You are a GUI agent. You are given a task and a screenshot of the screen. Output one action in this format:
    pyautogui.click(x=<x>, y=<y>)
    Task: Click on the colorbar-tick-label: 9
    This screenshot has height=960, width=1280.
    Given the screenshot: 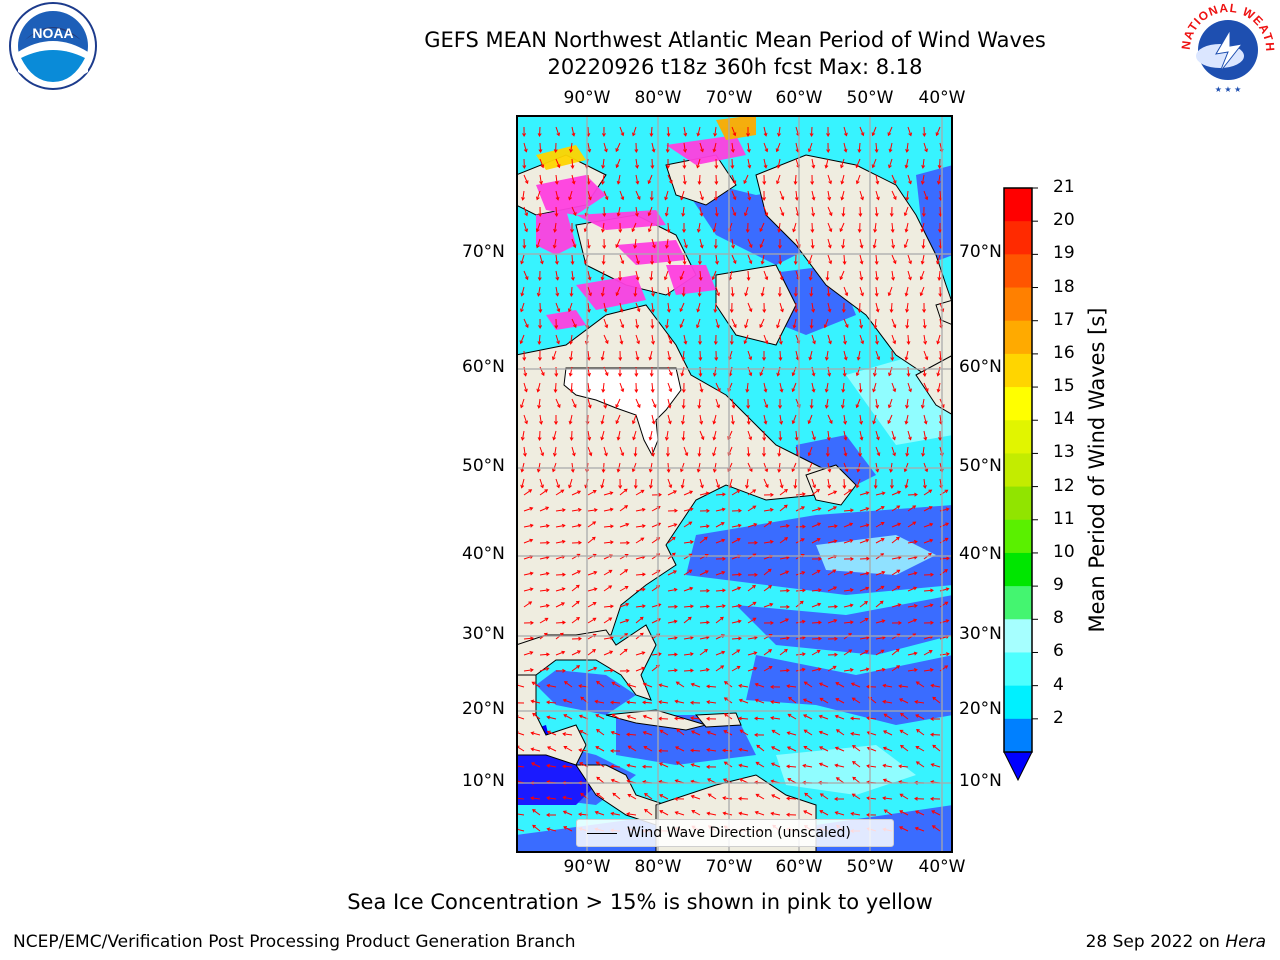 What is the action you would take?
    pyautogui.click(x=1058, y=585)
    